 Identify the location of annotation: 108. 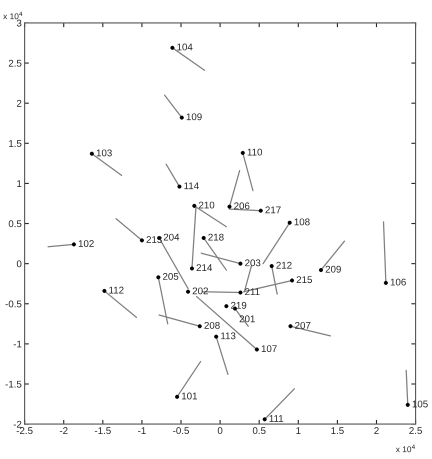
(302, 222).